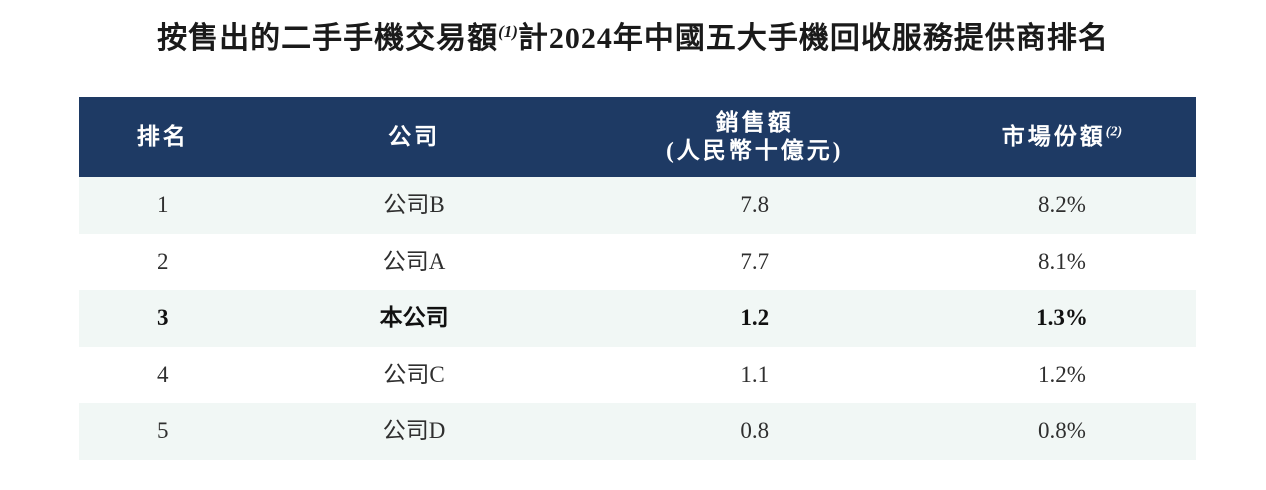 The image size is (1266, 490). I want to click on table-row: 4 公司C 1.1 1.2%, so click(637, 374).